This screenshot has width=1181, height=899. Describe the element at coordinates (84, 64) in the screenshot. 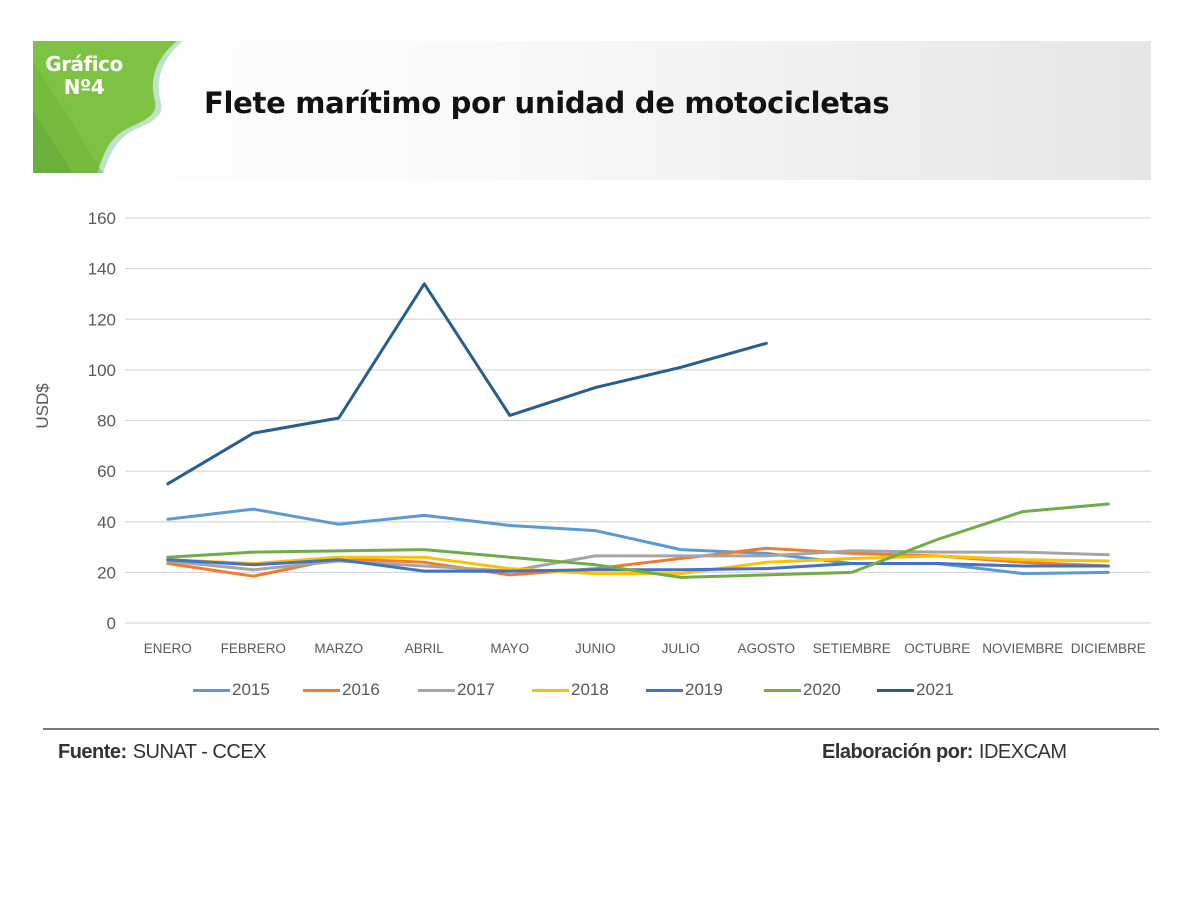

I see `badge-line-1: Gráfico` at that location.